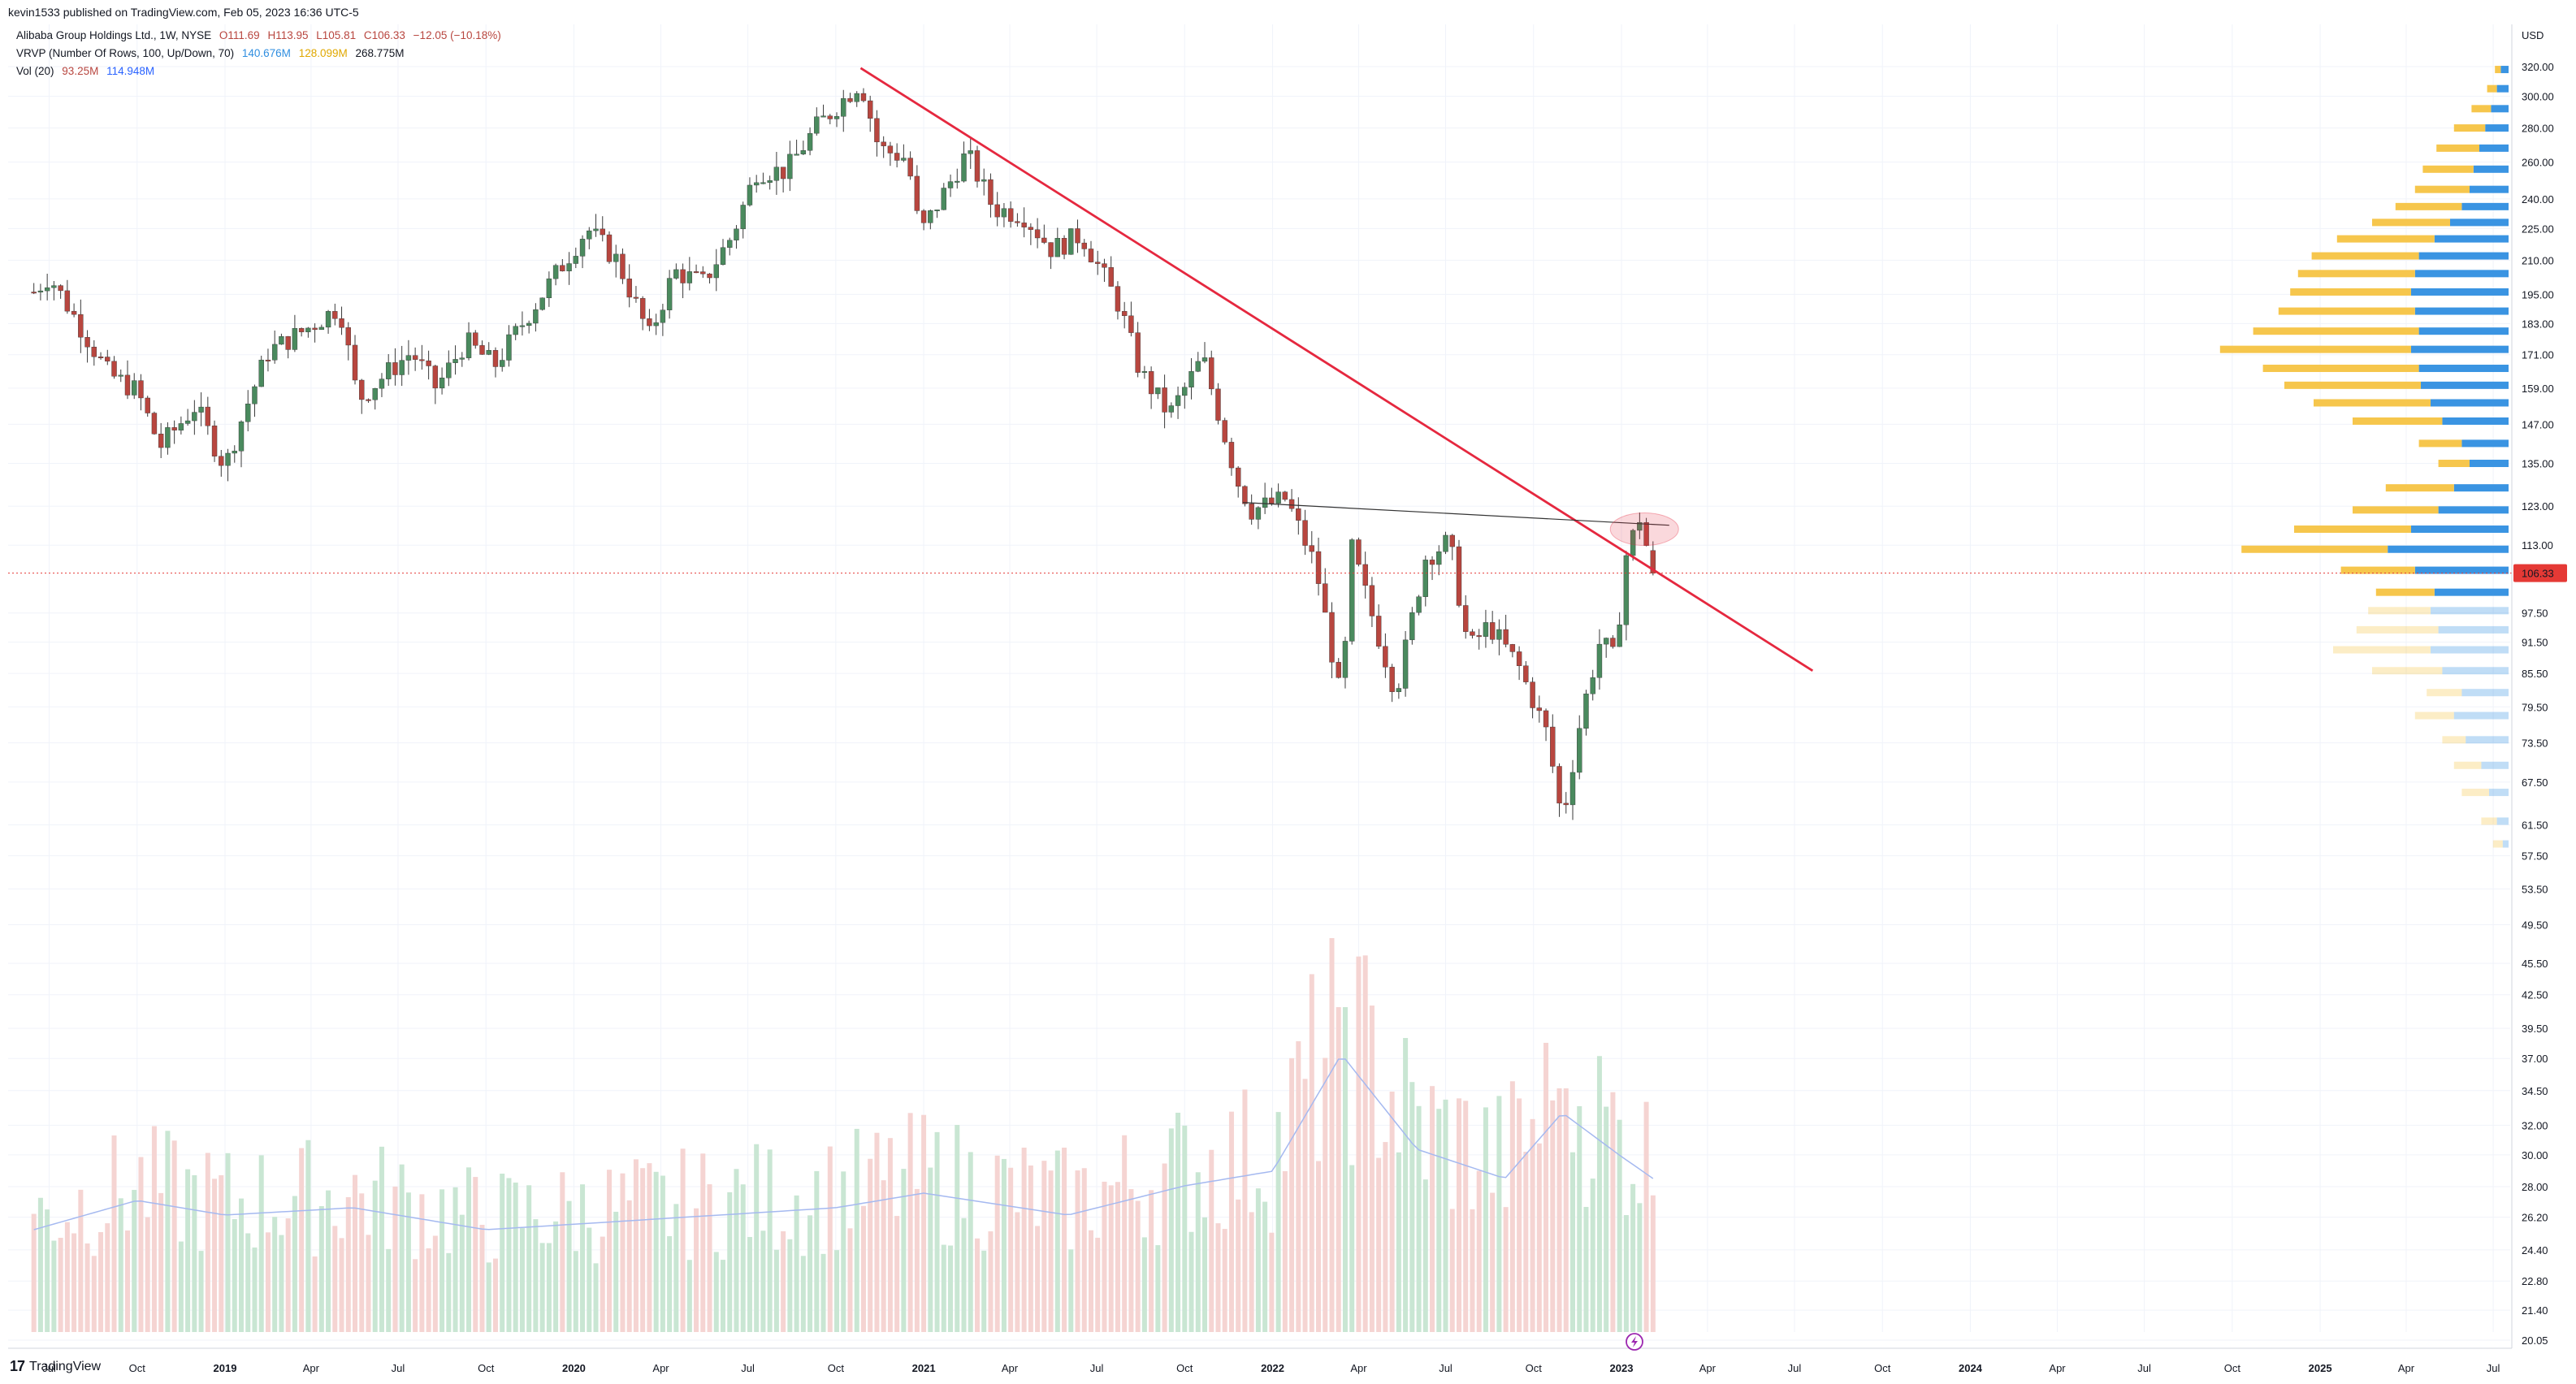 This screenshot has width=2576, height=1384. I want to click on legend-open: O111.69, so click(240, 35).